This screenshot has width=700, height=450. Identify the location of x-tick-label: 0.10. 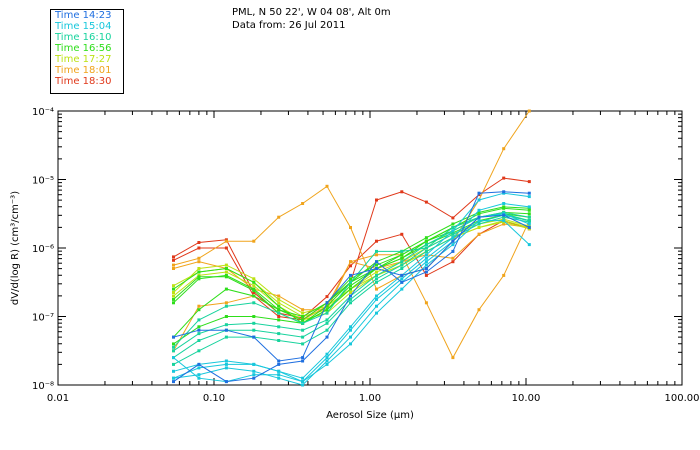
(214, 398).